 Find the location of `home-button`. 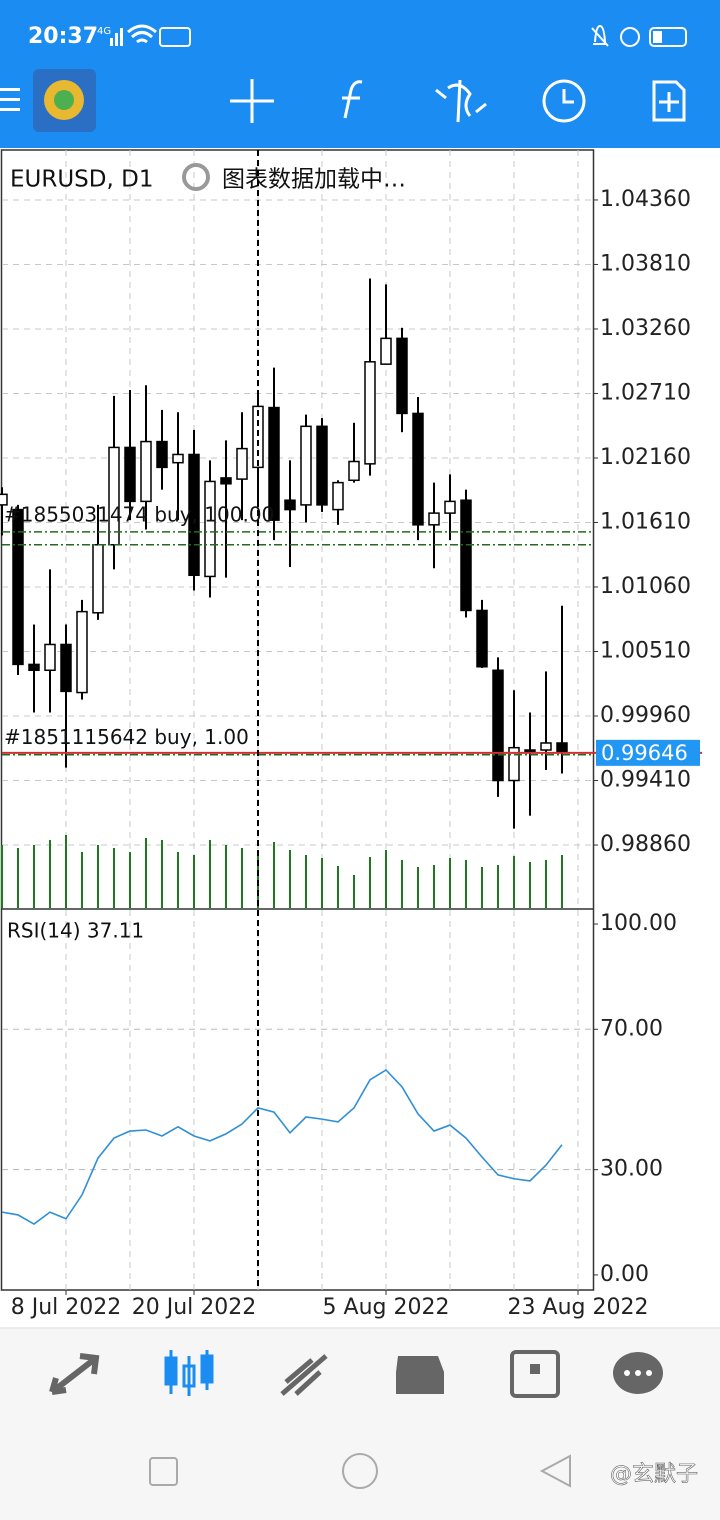

home-button is located at coordinates (360, 1471).